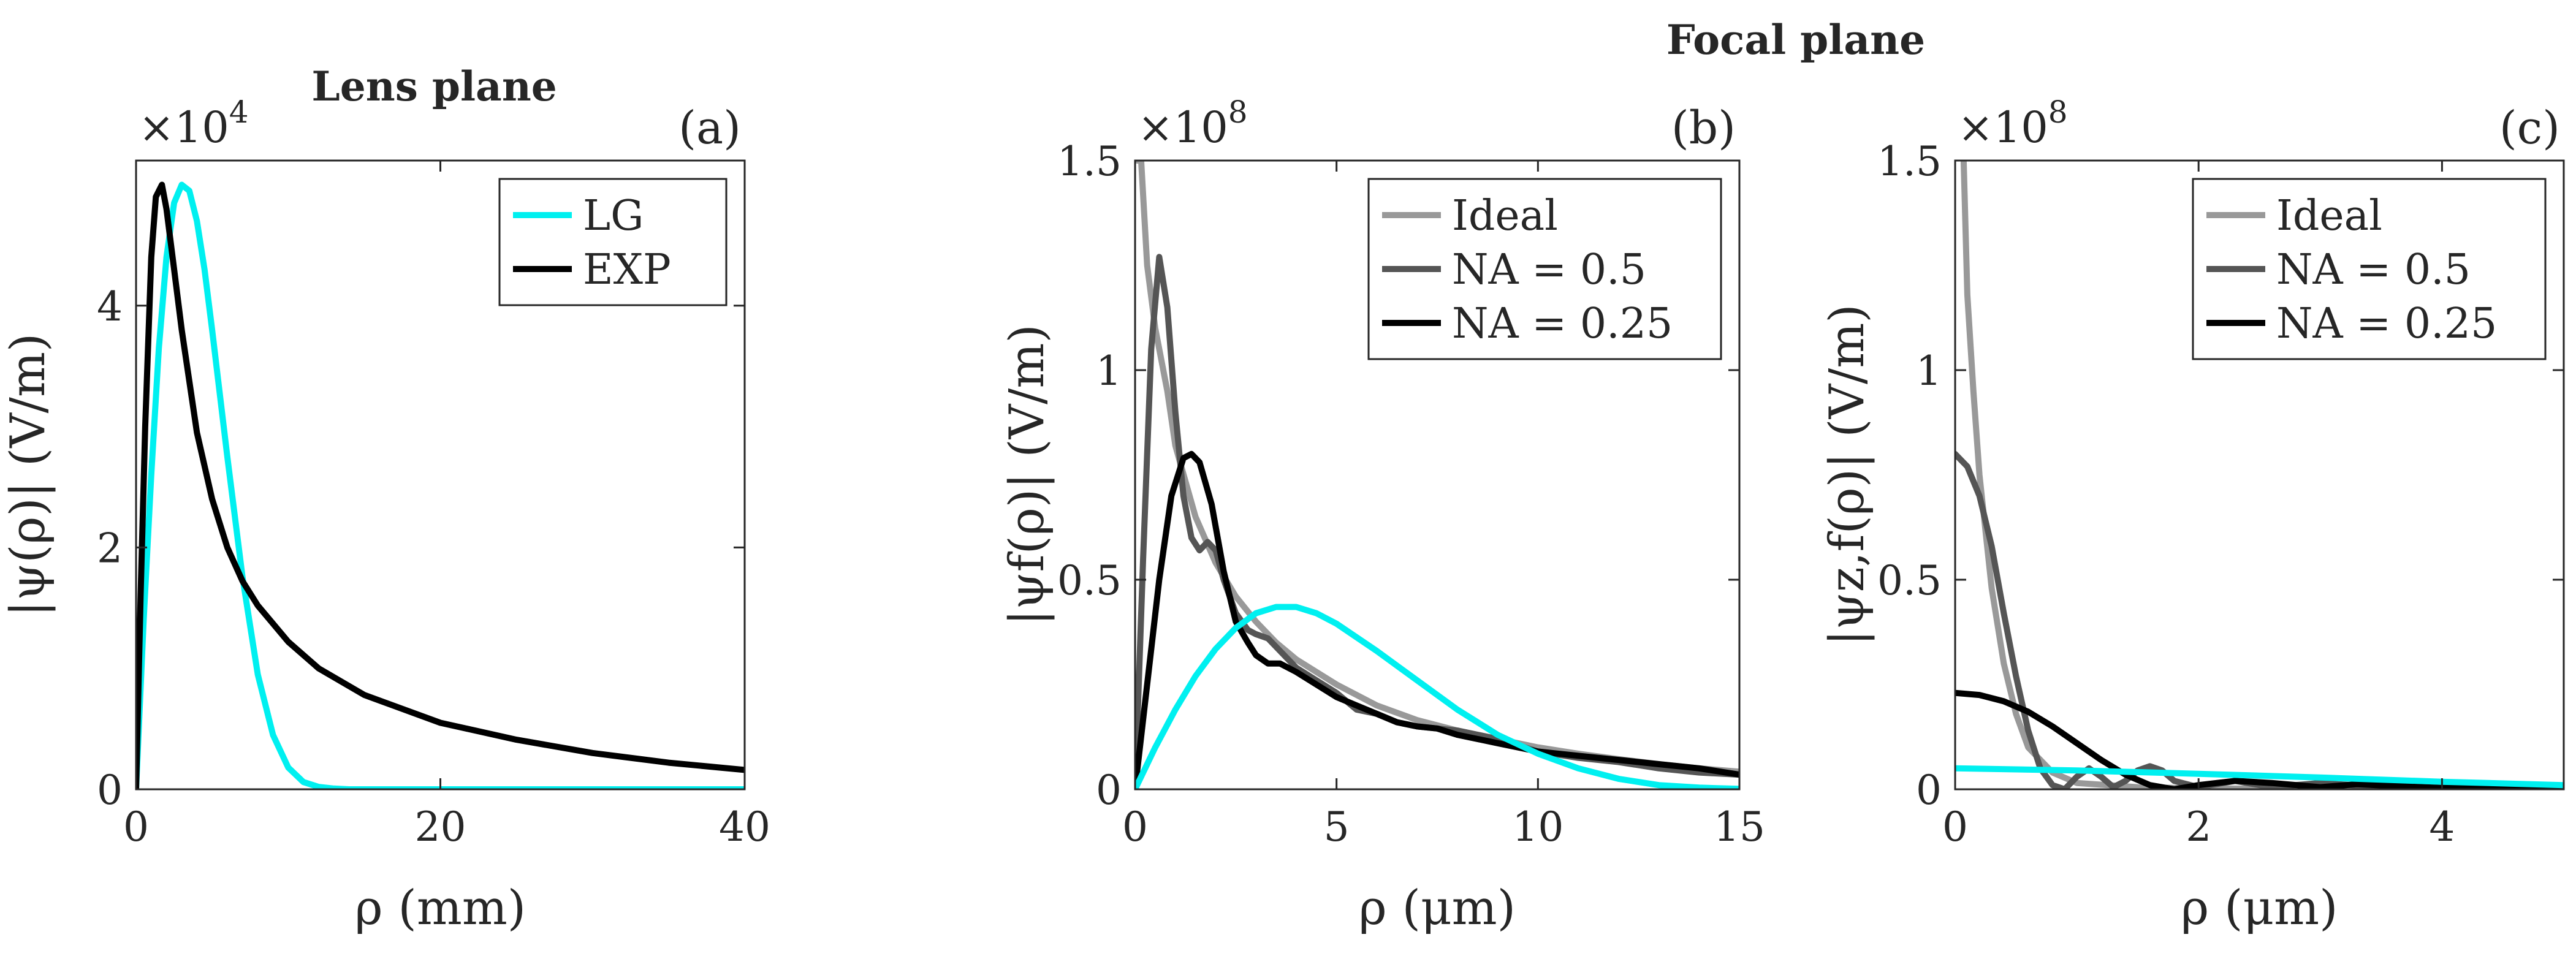 The image size is (2576, 967). I want to click on legend-entry: EXP, so click(627, 270).